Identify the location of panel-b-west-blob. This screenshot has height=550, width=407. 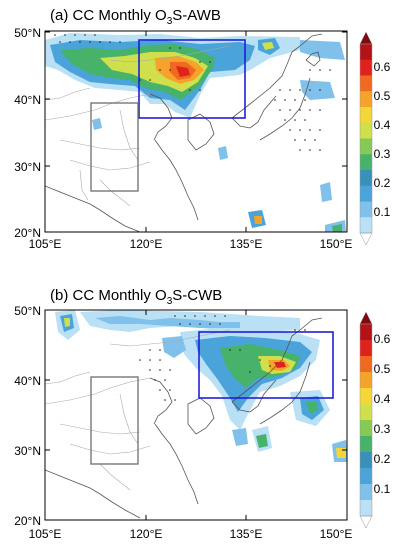
(174, 347).